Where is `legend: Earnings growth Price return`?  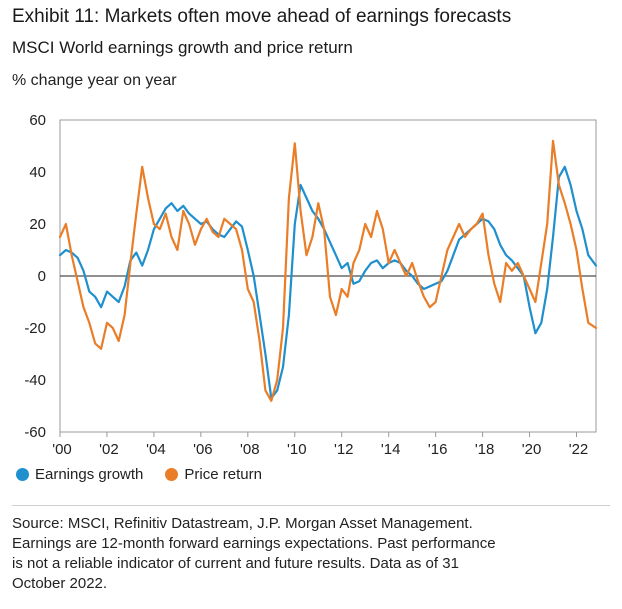
legend: Earnings growth Price return is located at coordinates (150, 474).